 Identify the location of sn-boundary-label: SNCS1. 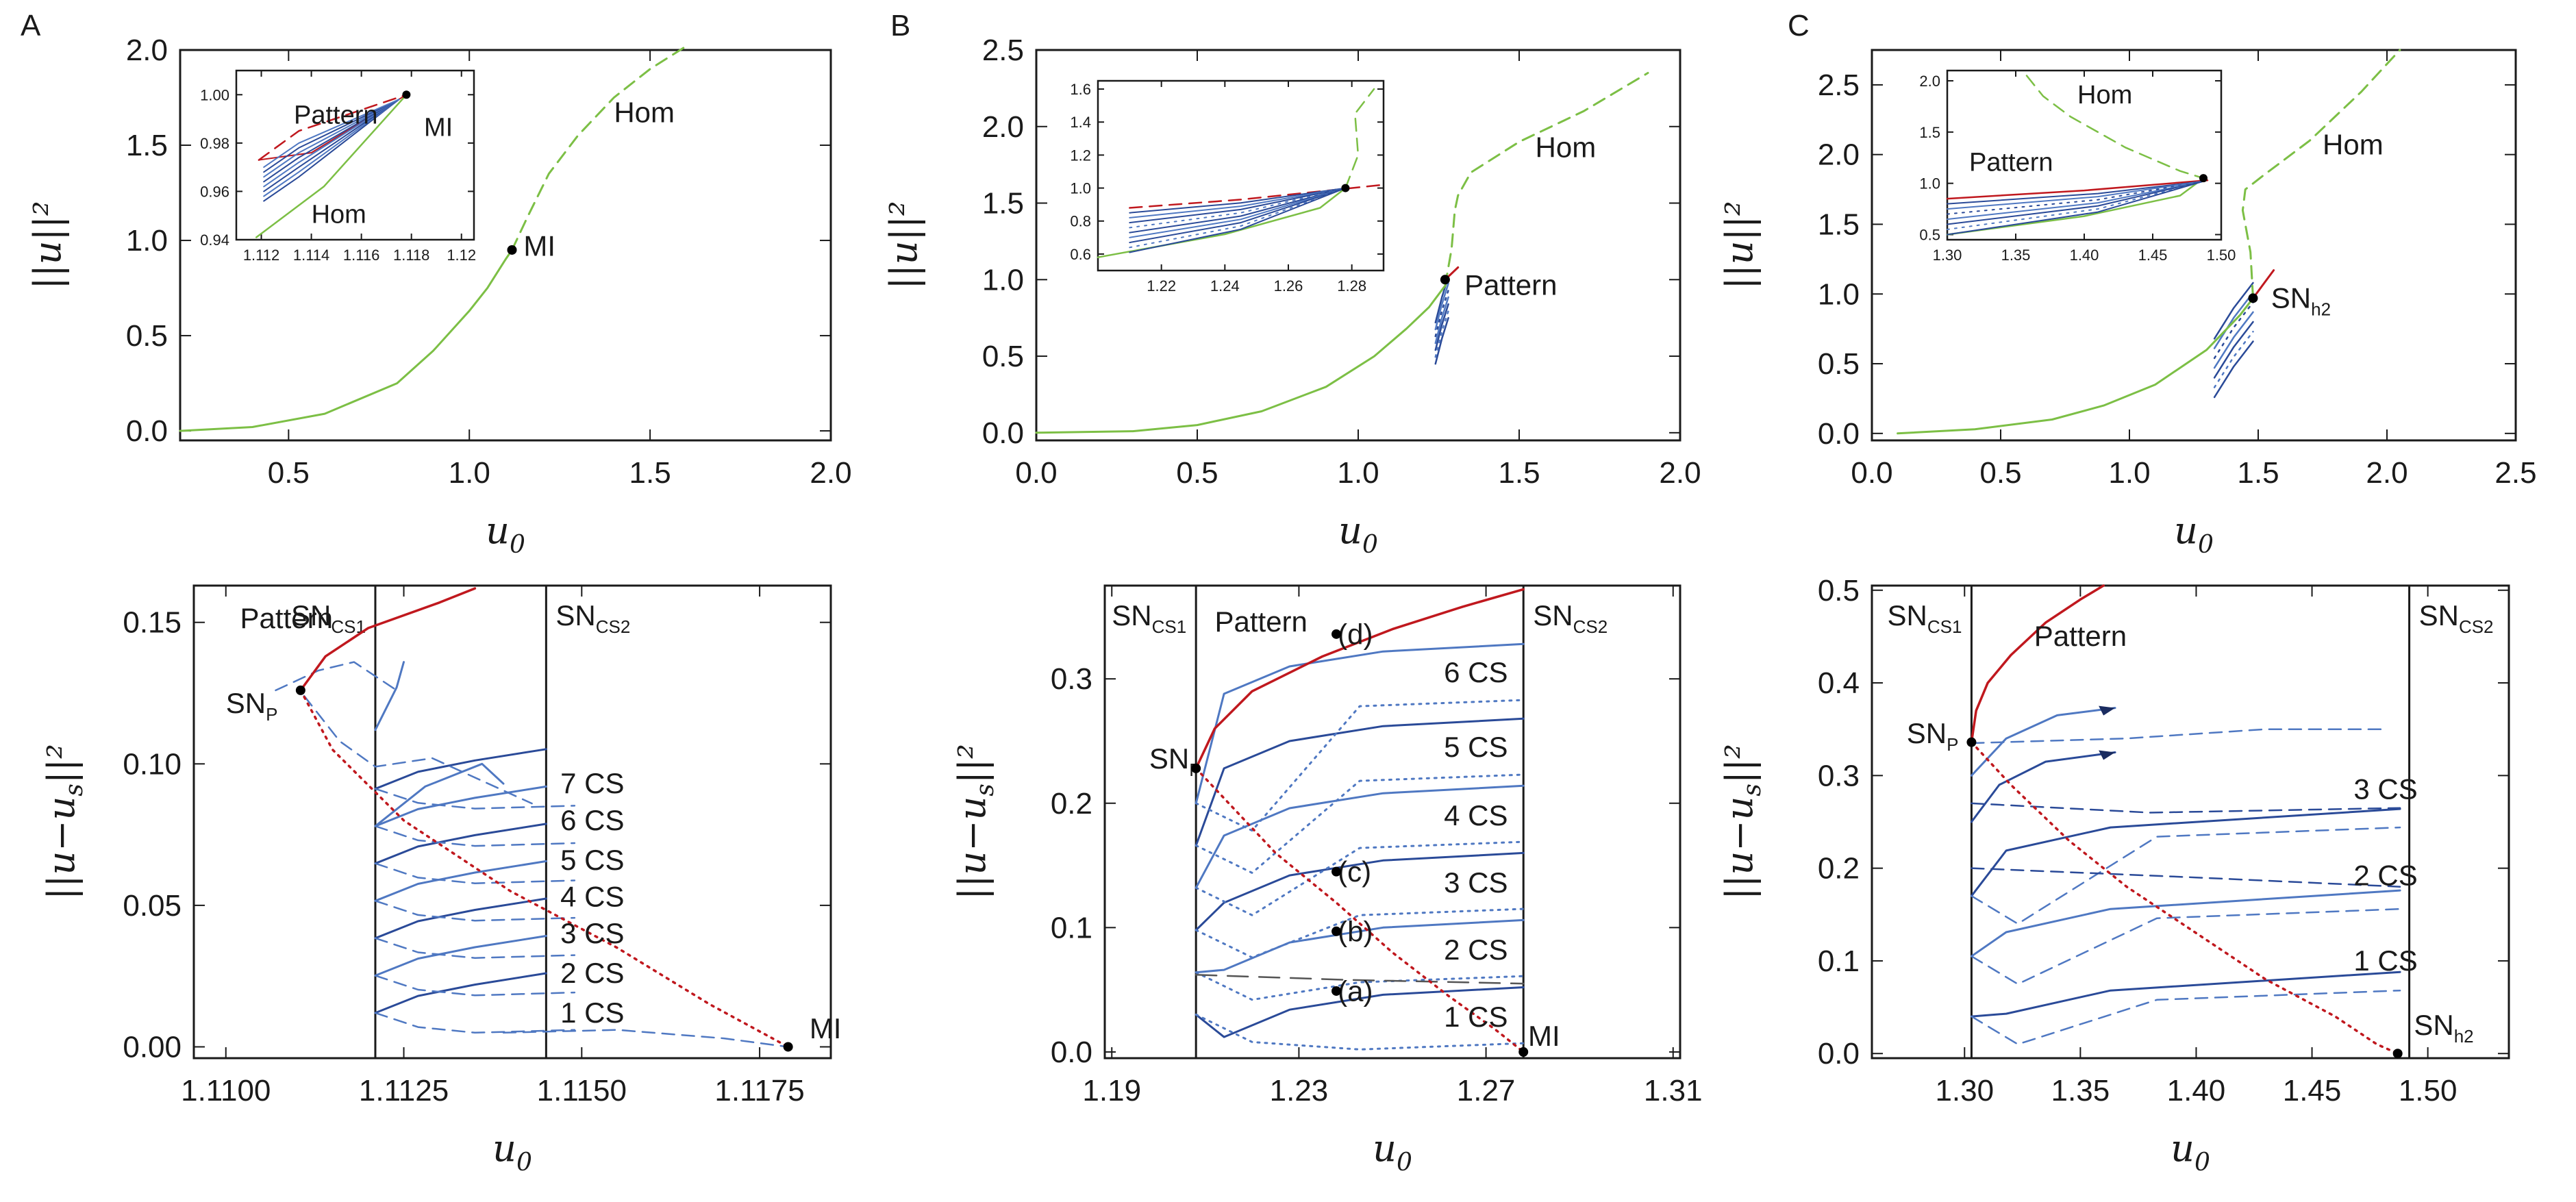
(1924, 618).